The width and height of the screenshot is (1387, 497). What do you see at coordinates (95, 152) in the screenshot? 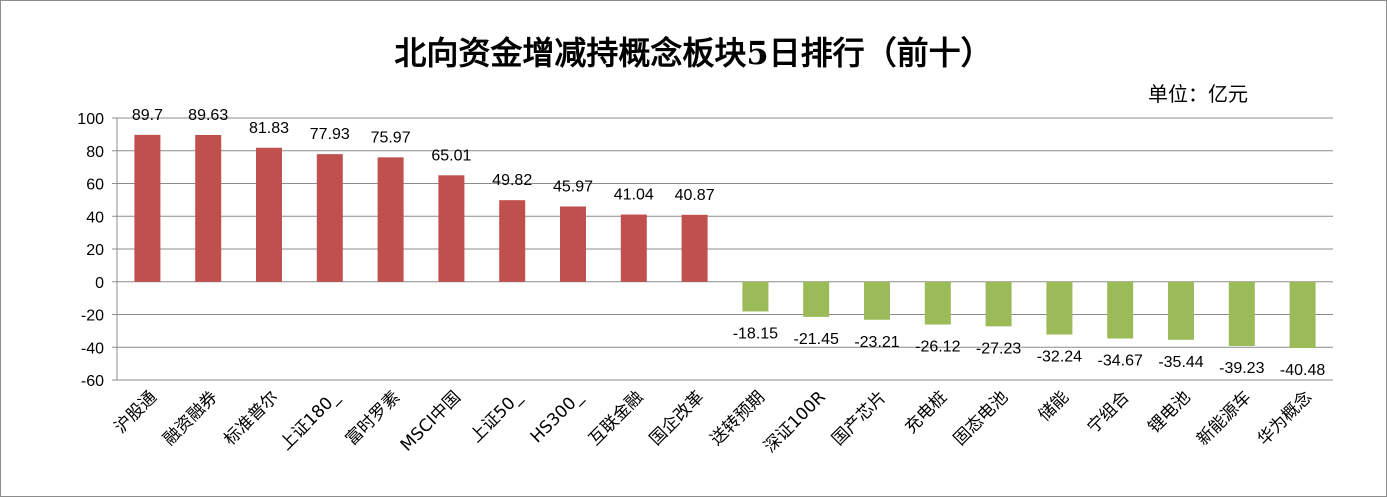
I see `y-tick-label: 80` at bounding box center [95, 152].